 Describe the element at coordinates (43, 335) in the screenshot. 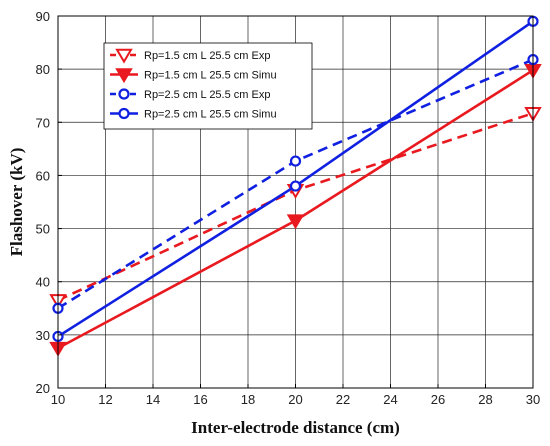

I see `y-tick-label: 30` at that location.